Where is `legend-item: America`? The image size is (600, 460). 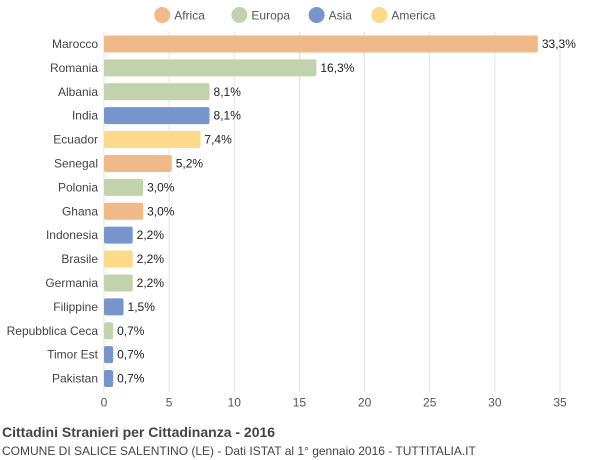
legend-item: America is located at coordinates (403, 15).